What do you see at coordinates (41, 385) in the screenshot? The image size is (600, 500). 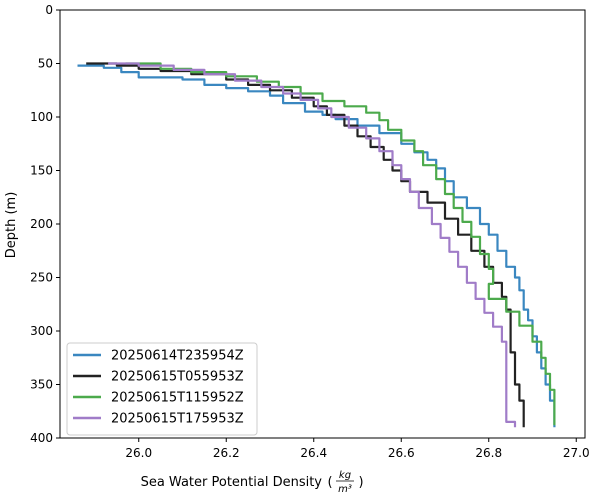 I see `y-tick-label: 350` at bounding box center [41, 385].